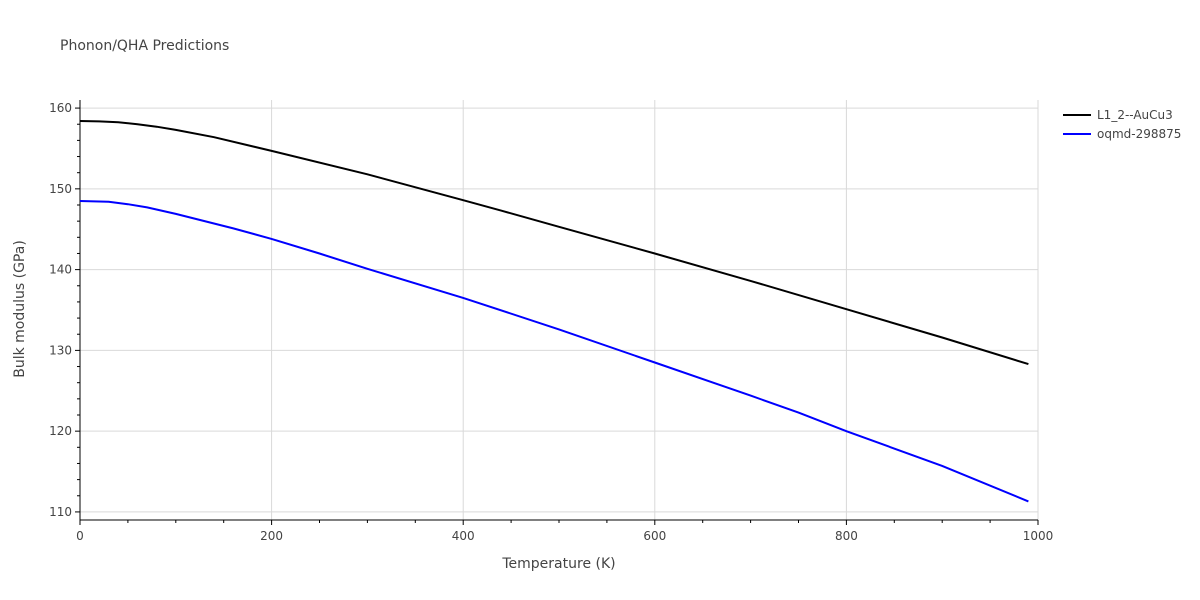 The height and width of the screenshot is (600, 1200). What do you see at coordinates (1122, 124) in the screenshot?
I see `legend: L1_2--AuCu3 oqmd-298875` at bounding box center [1122, 124].